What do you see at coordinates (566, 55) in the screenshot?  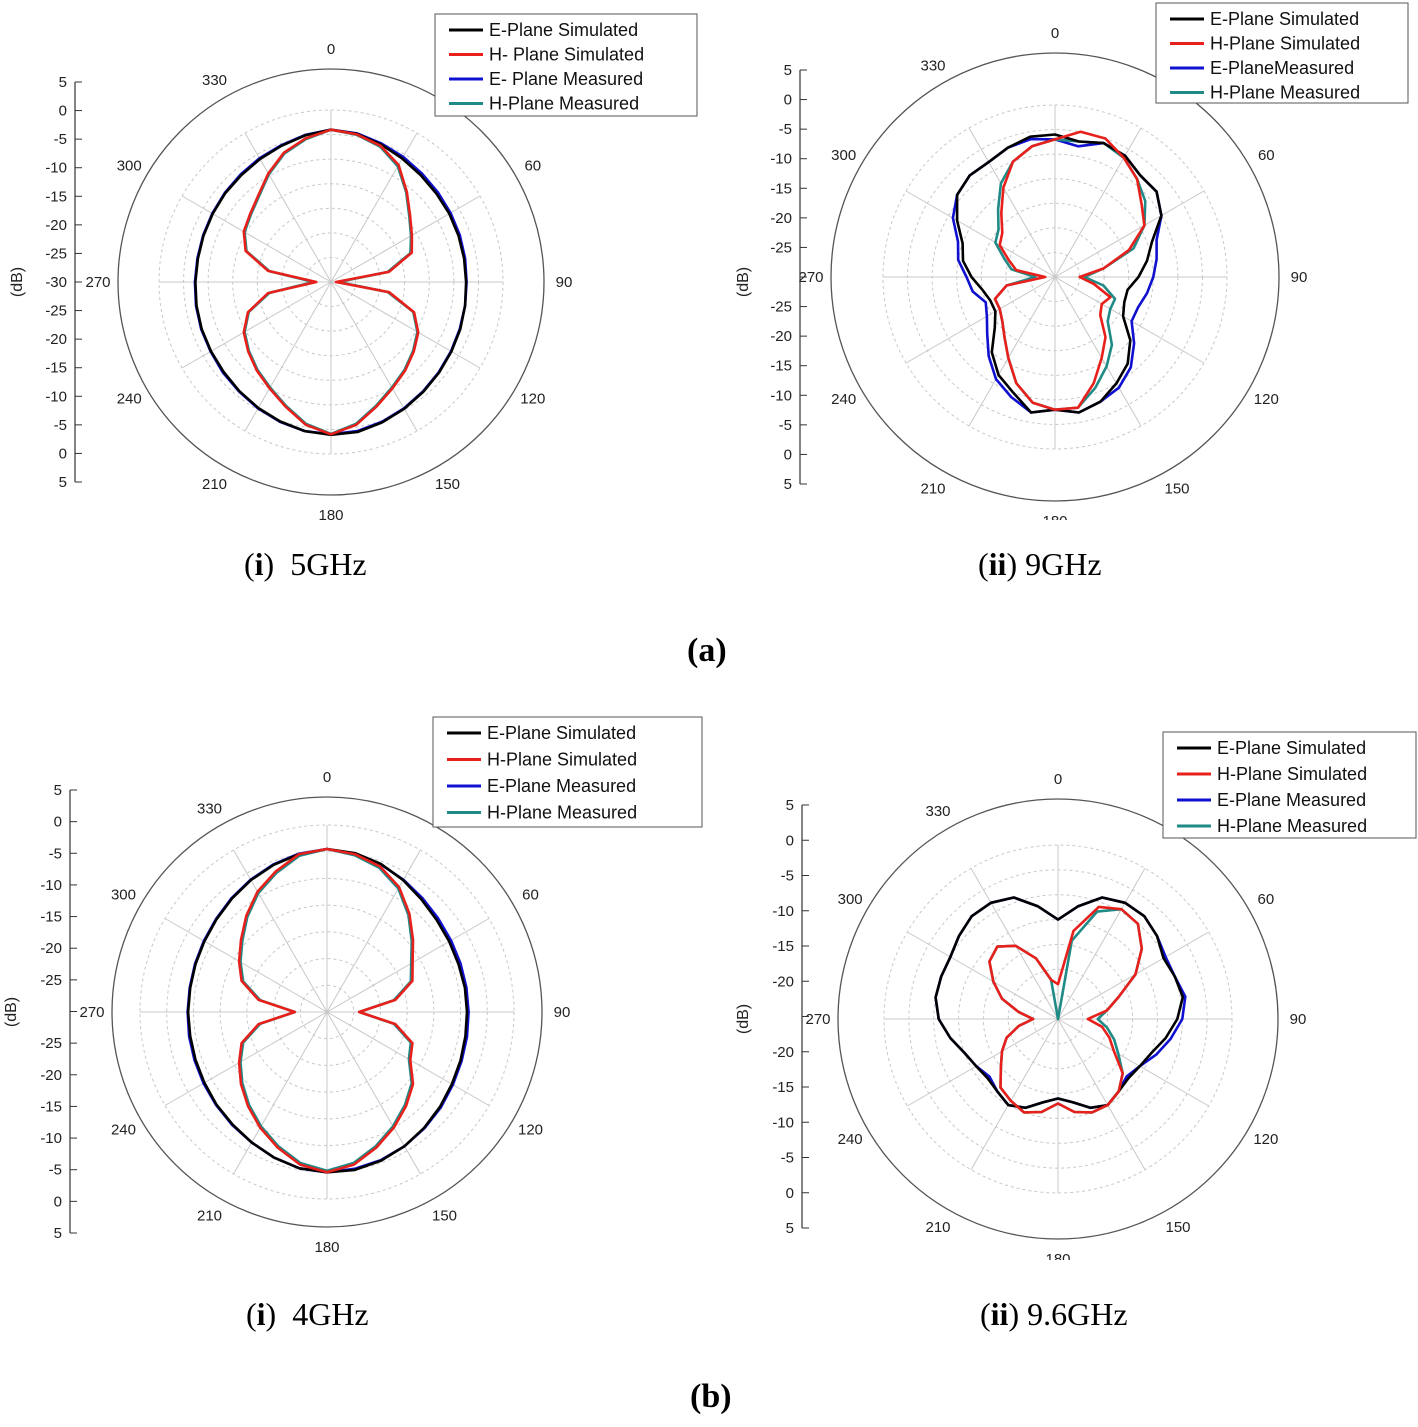 I see `legend-label-h-plane-simulated: H- Plane Simulated` at bounding box center [566, 55].